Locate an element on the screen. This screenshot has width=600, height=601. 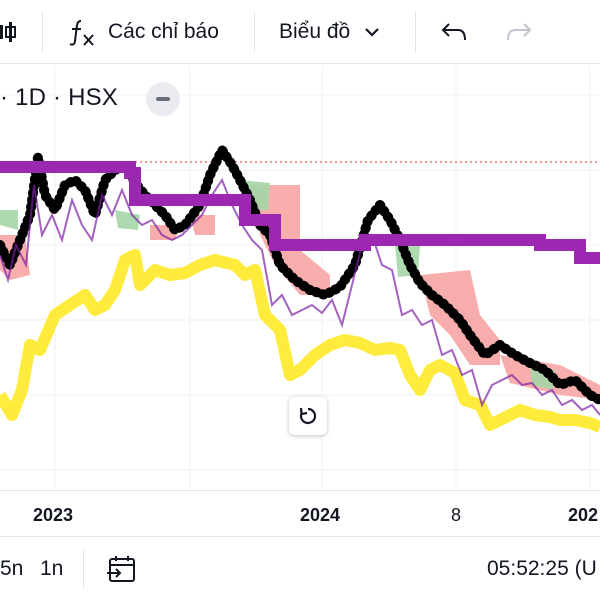
reset-zoom-icon is located at coordinates (308, 416).